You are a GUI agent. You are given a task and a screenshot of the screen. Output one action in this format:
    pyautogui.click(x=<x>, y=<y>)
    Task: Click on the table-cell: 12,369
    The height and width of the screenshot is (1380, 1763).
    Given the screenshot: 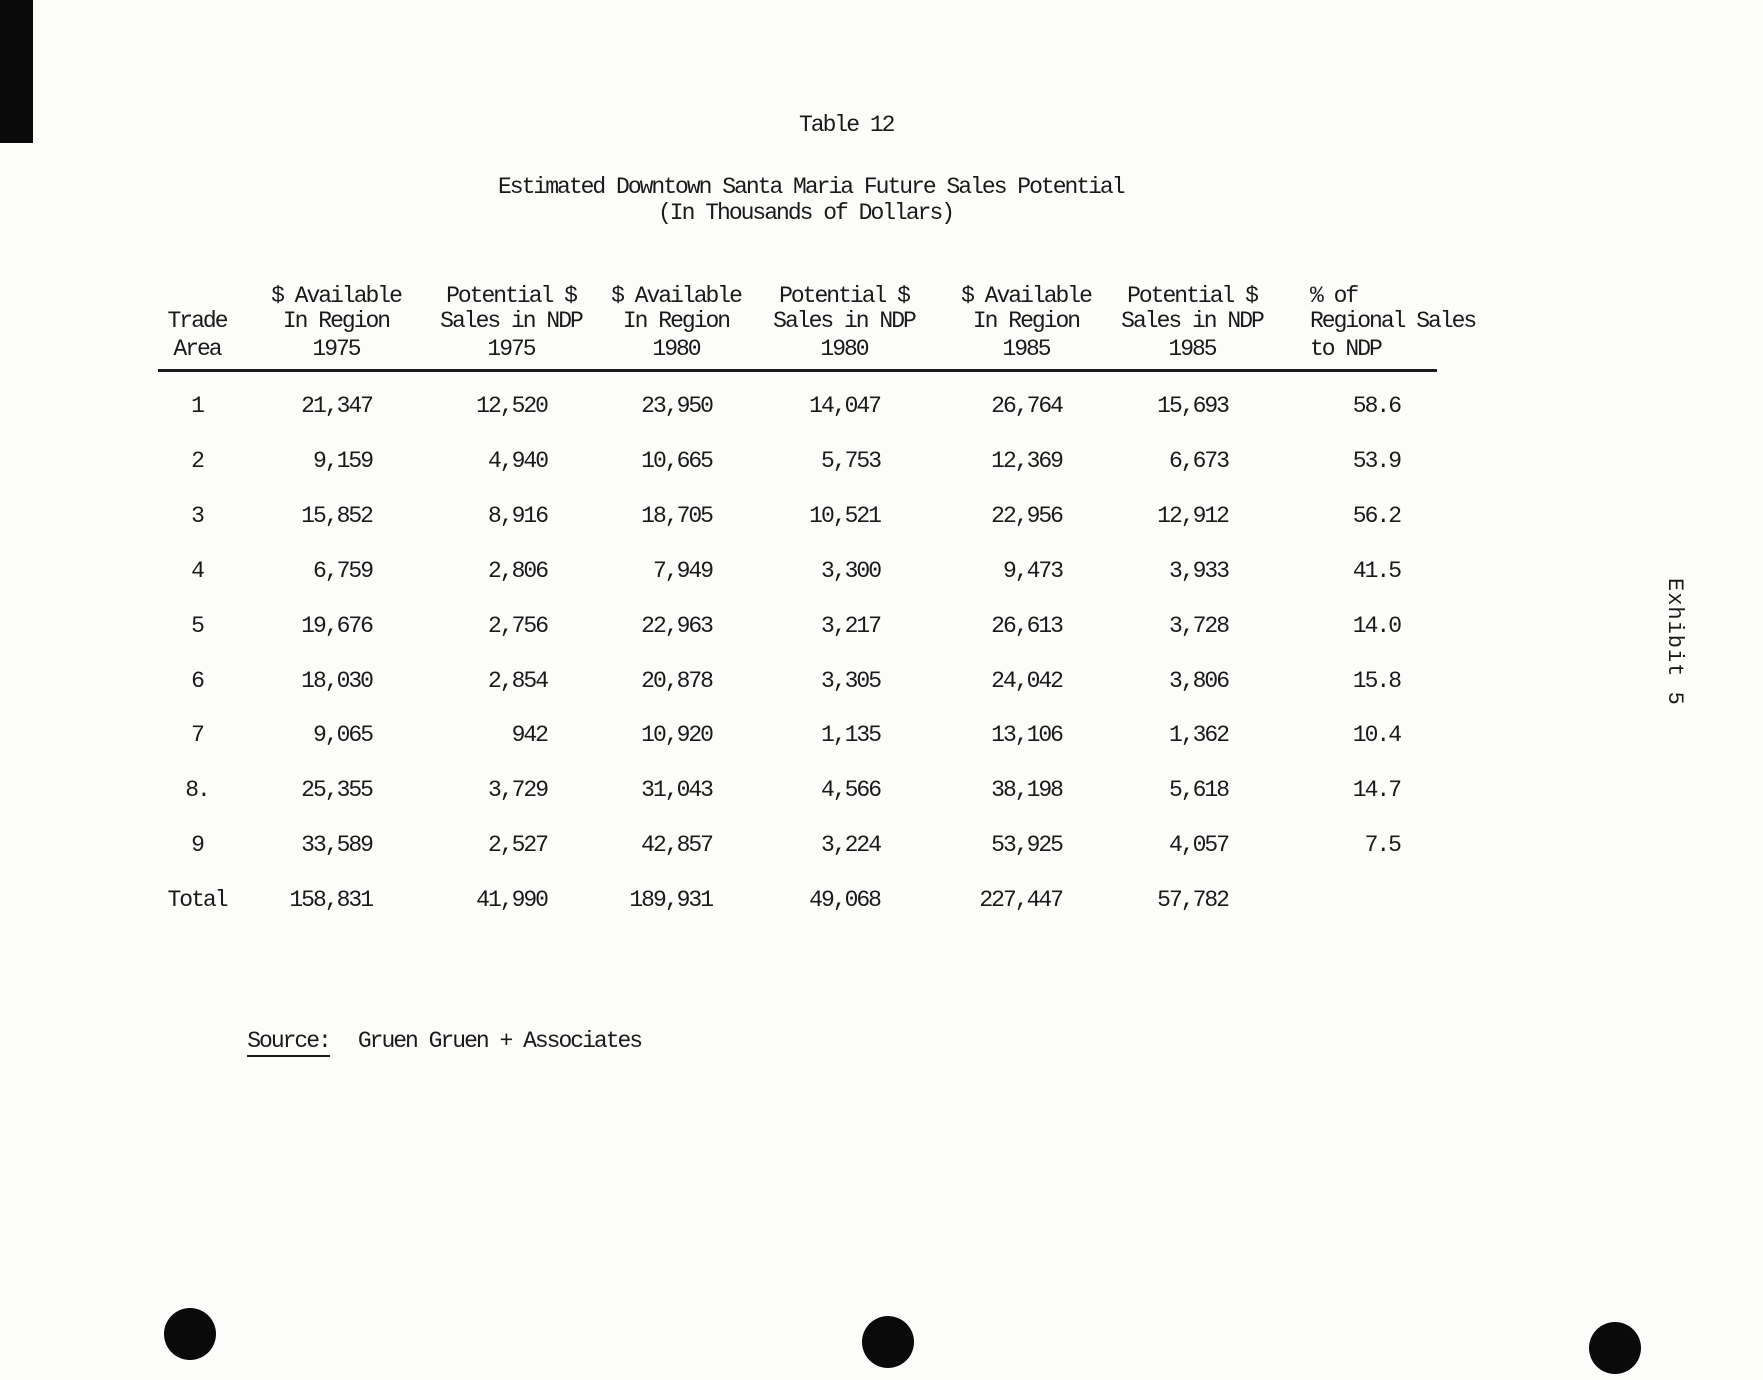 What is the action you would take?
    pyautogui.click(x=1027, y=460)
    